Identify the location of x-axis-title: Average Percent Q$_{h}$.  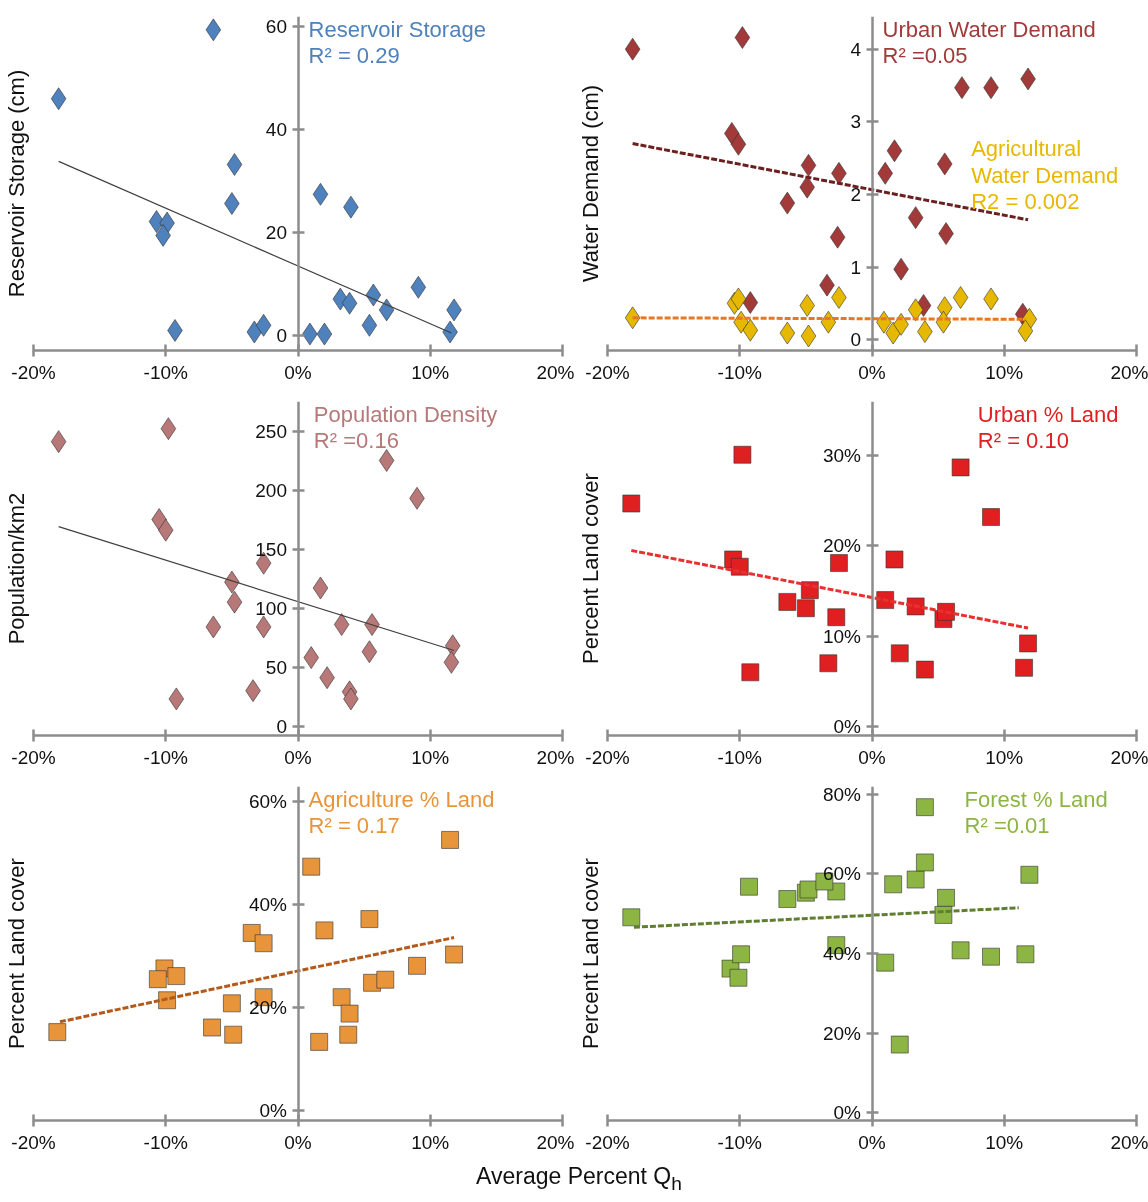
(579, 1179).